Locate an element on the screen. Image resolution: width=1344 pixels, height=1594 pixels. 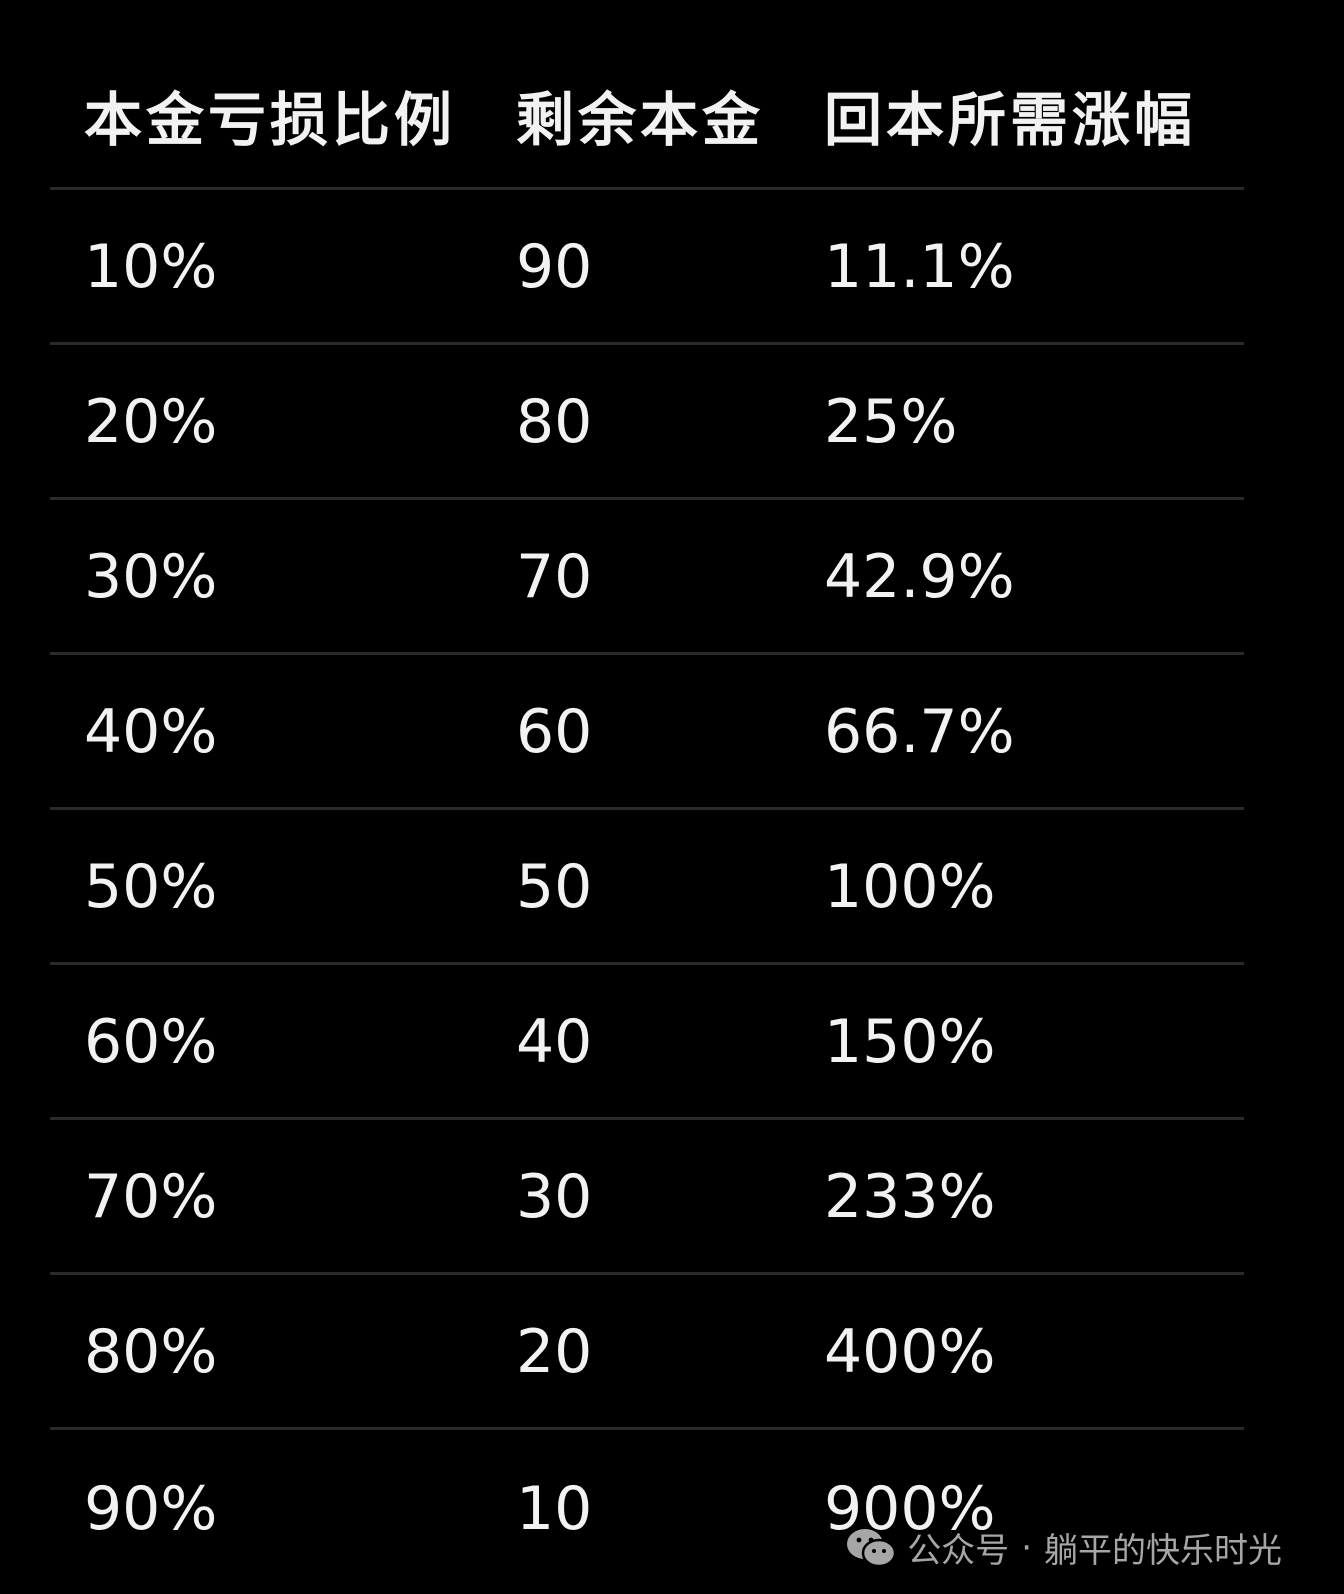
required-gain-cell: 25% is located at coordinates (891, 422).